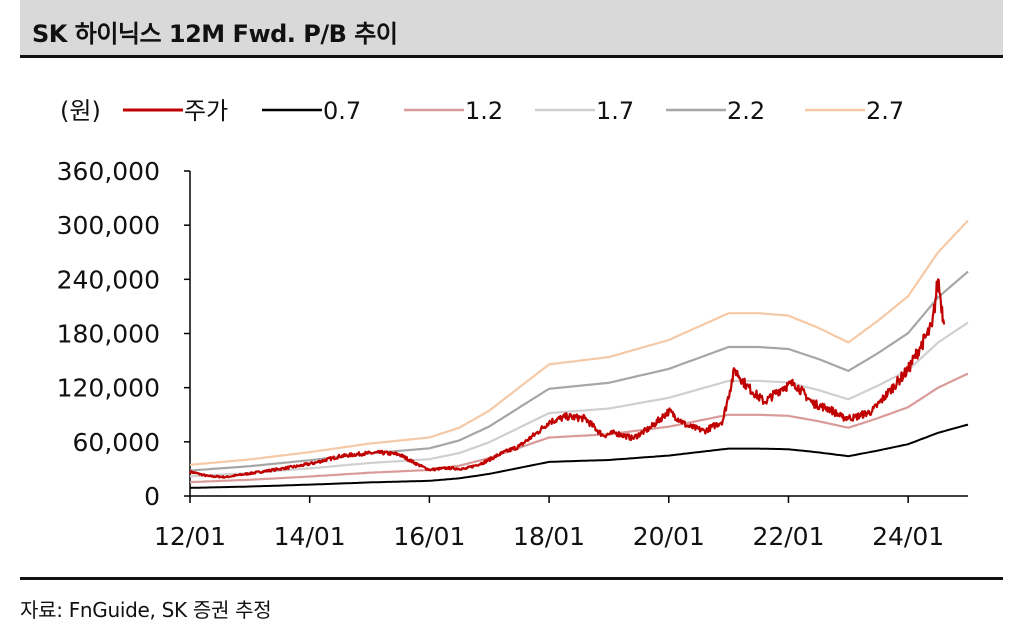 The height and width of the screenshot is (633, 1016). What do you see at coordinates (511, 29) in the screenshot?
I see `title-bar: SK 하이닉스 12M Fwd. P/B 추이` at bounding box center [511, 29].